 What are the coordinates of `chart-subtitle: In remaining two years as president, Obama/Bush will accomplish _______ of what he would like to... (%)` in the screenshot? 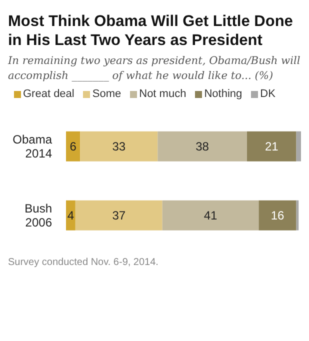 It's located at (155, 69).